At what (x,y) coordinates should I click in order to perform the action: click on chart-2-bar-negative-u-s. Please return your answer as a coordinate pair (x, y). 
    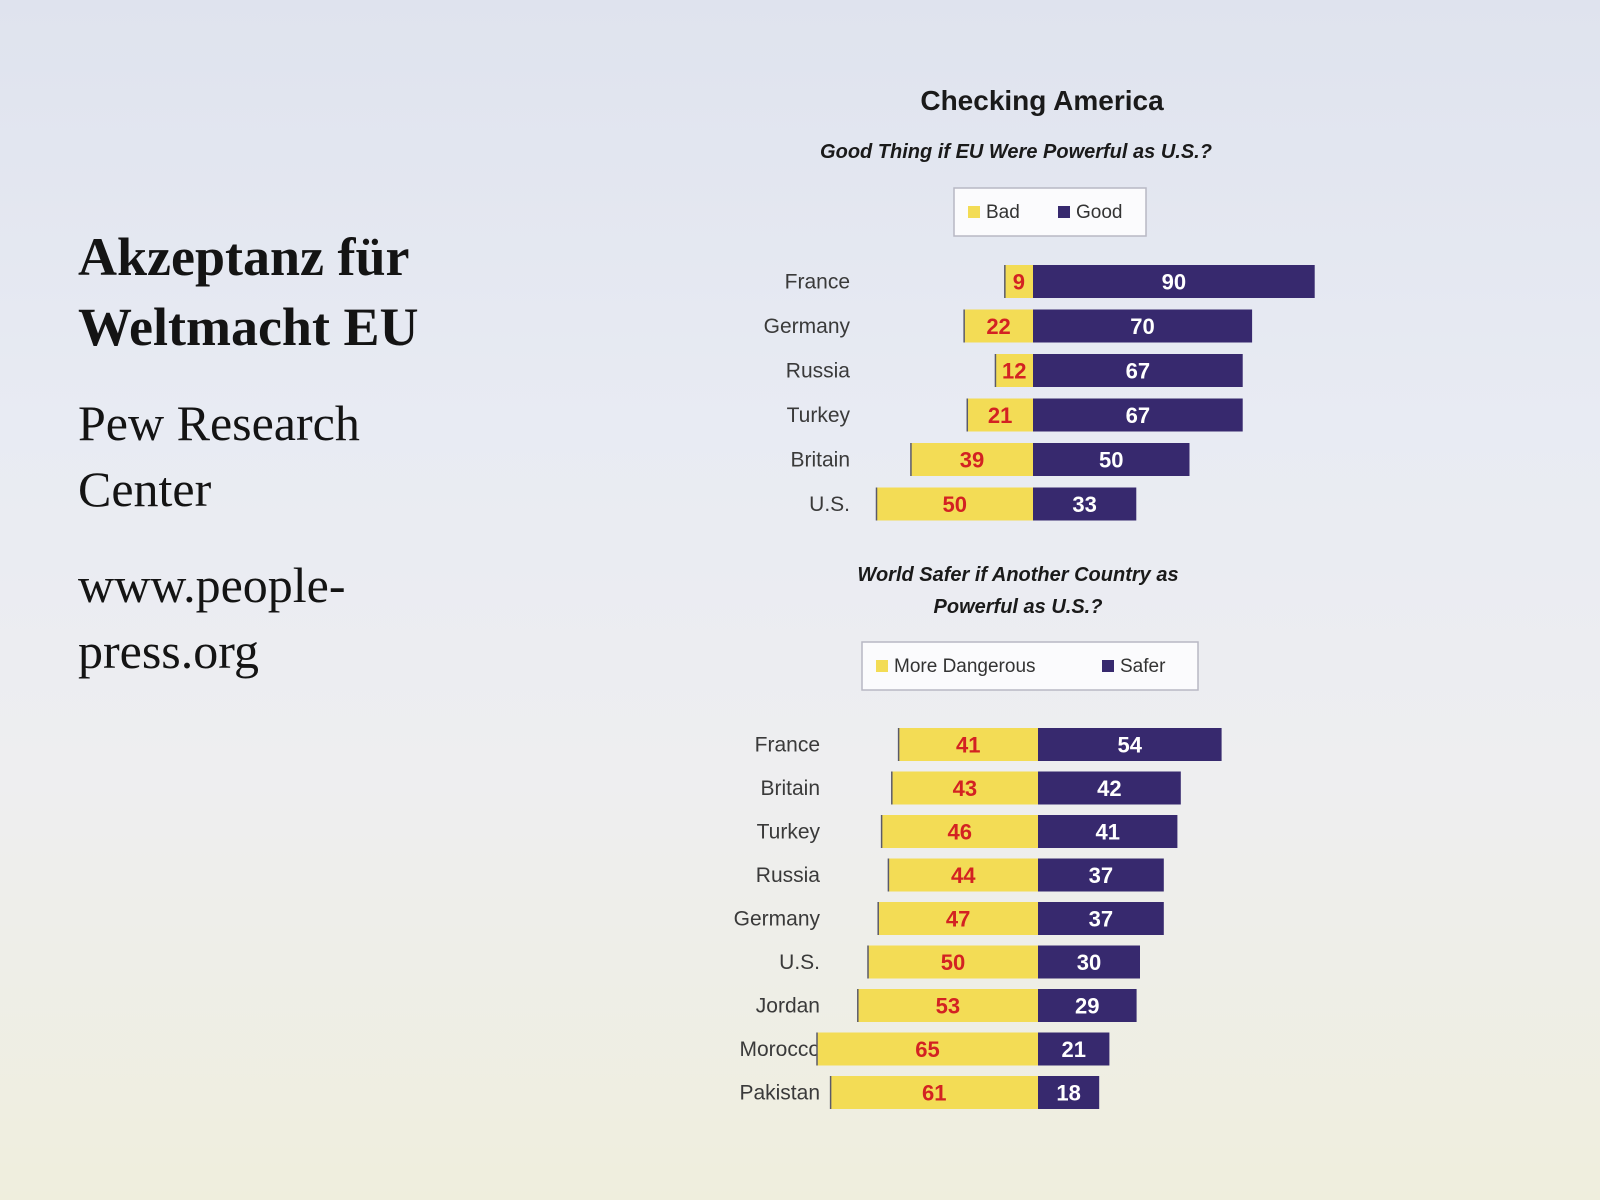
    Looking at the image, I should click on (953, 962).